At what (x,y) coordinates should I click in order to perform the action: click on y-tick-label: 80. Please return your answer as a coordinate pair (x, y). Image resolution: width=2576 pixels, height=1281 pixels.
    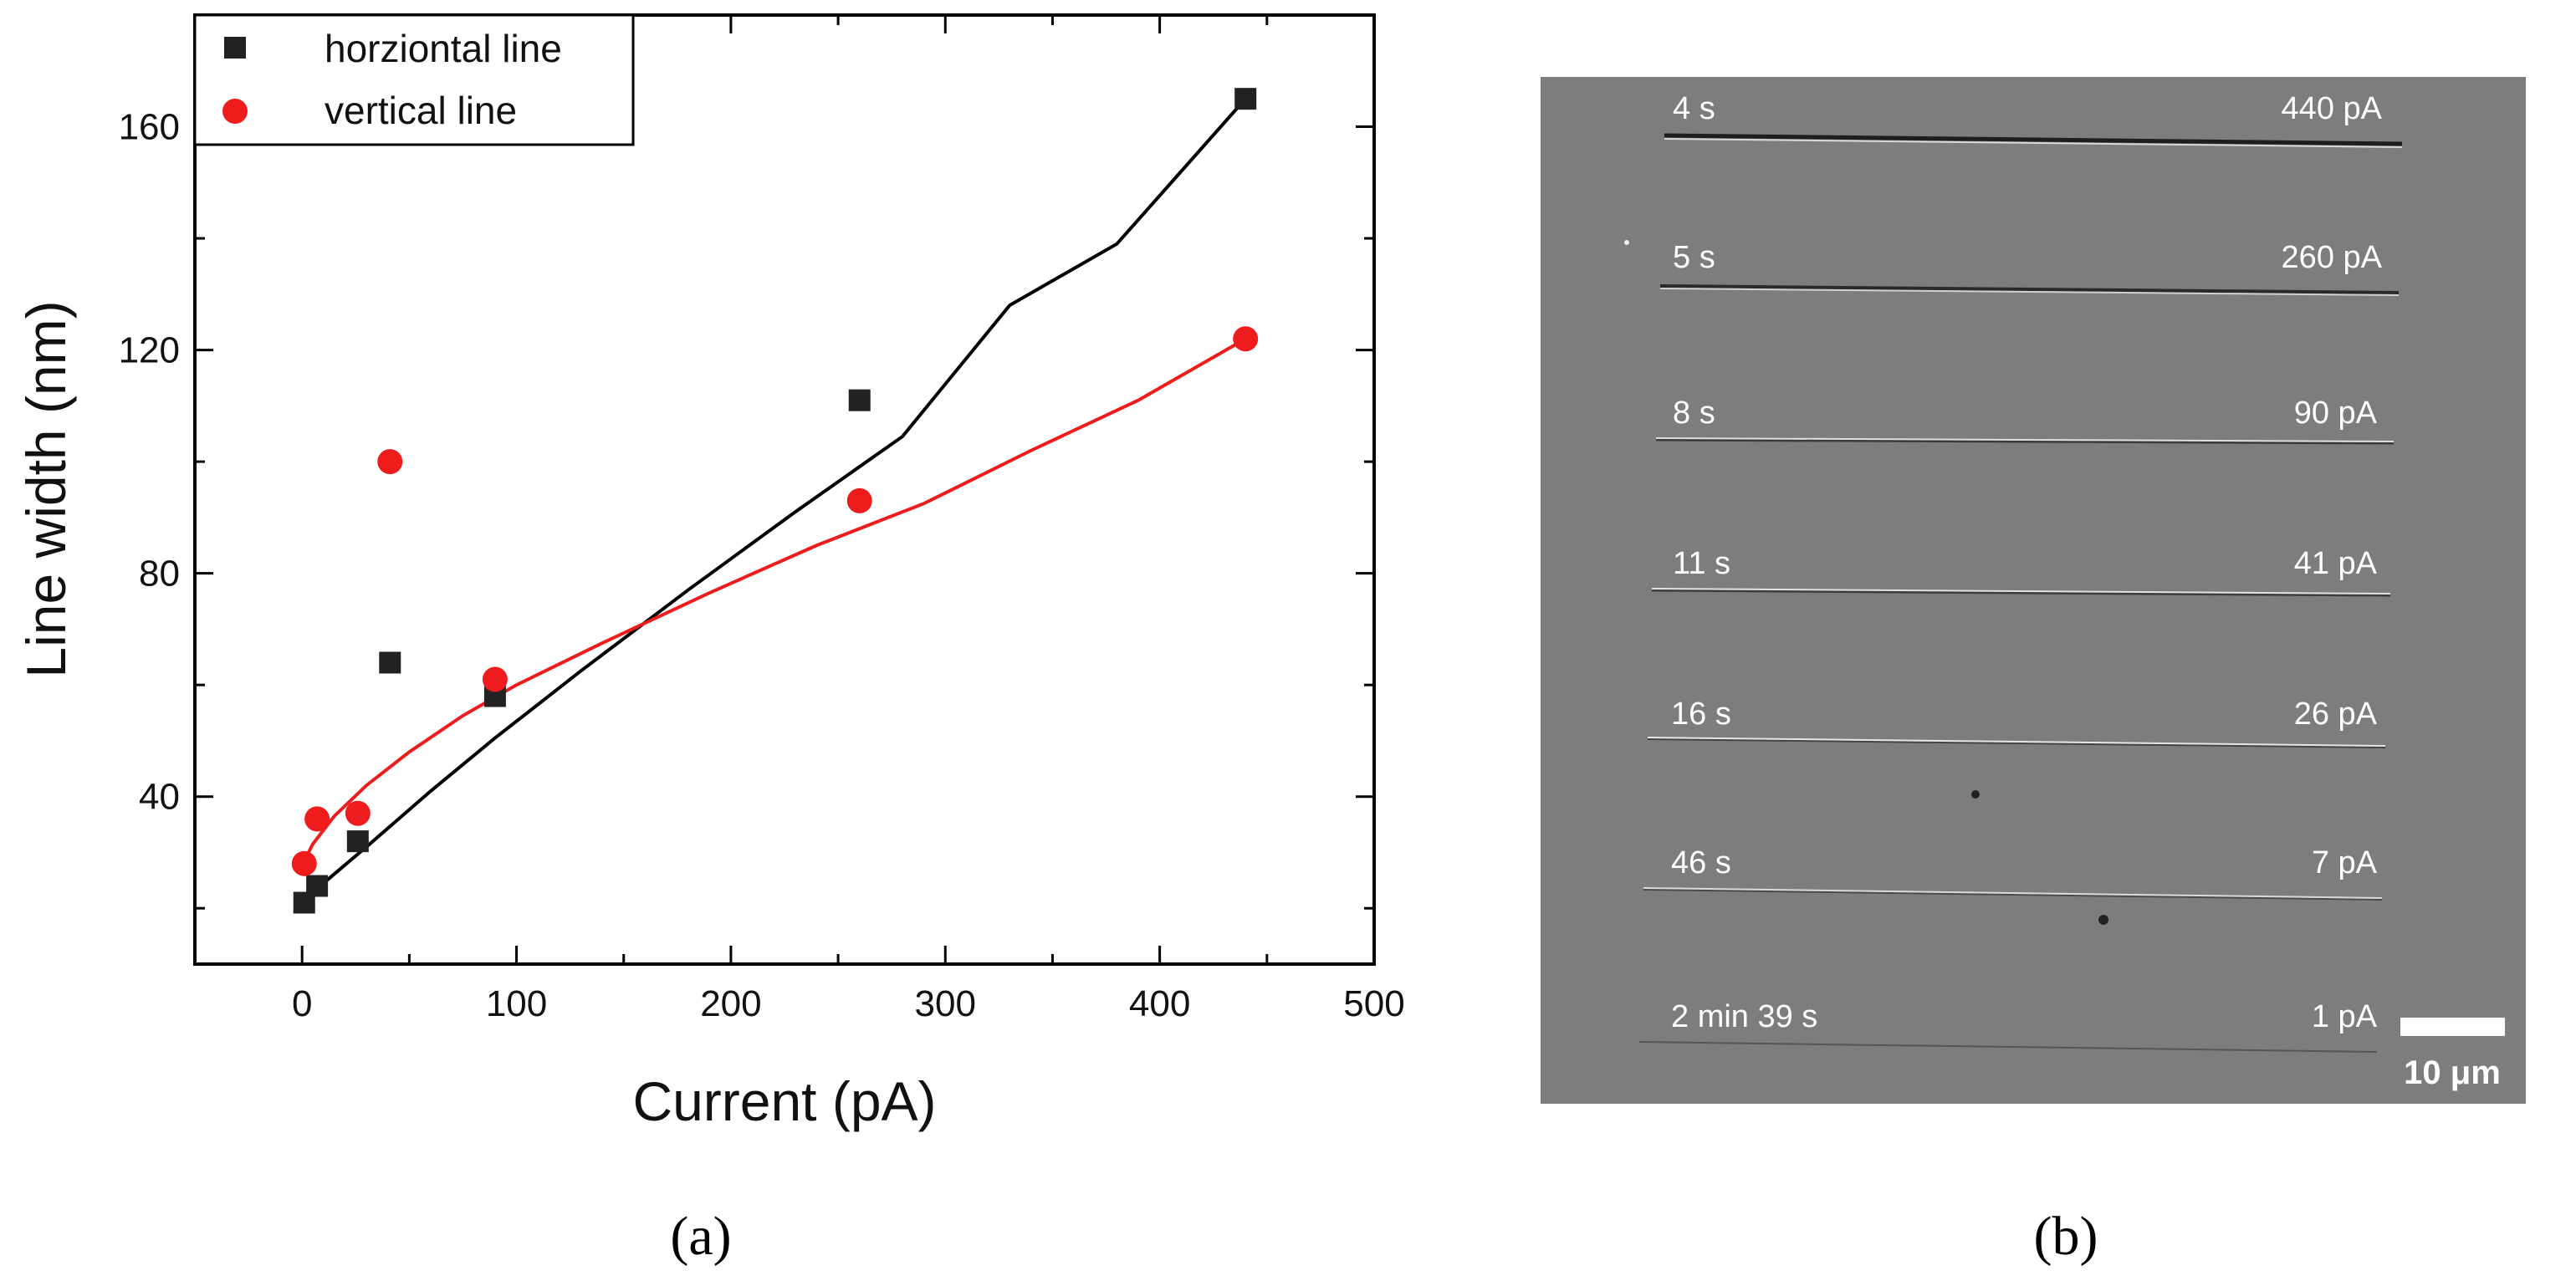
    Looking at the image, I should click on (159, 574).